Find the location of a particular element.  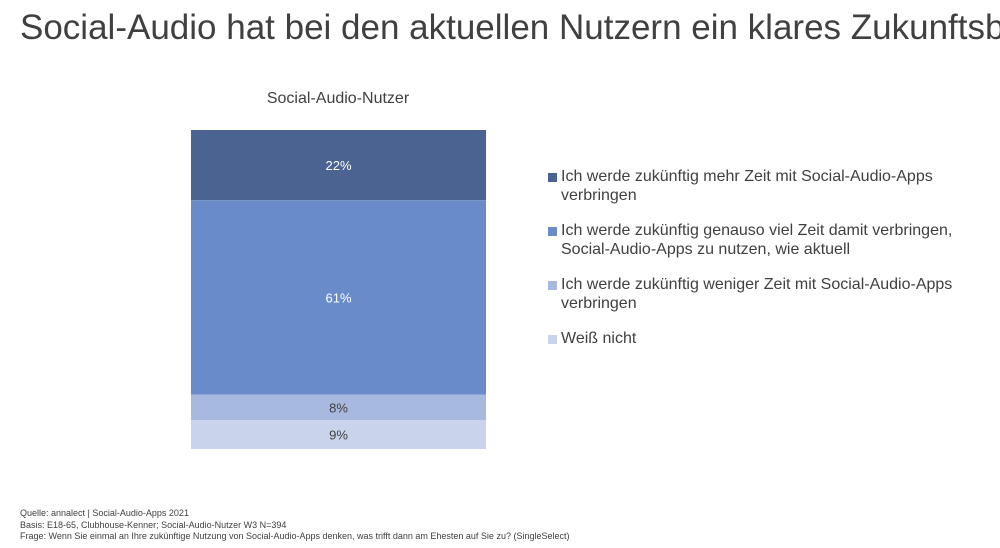

legend-item-weiss-nicht: Weiß nicht is located at coordinates (768, 338).